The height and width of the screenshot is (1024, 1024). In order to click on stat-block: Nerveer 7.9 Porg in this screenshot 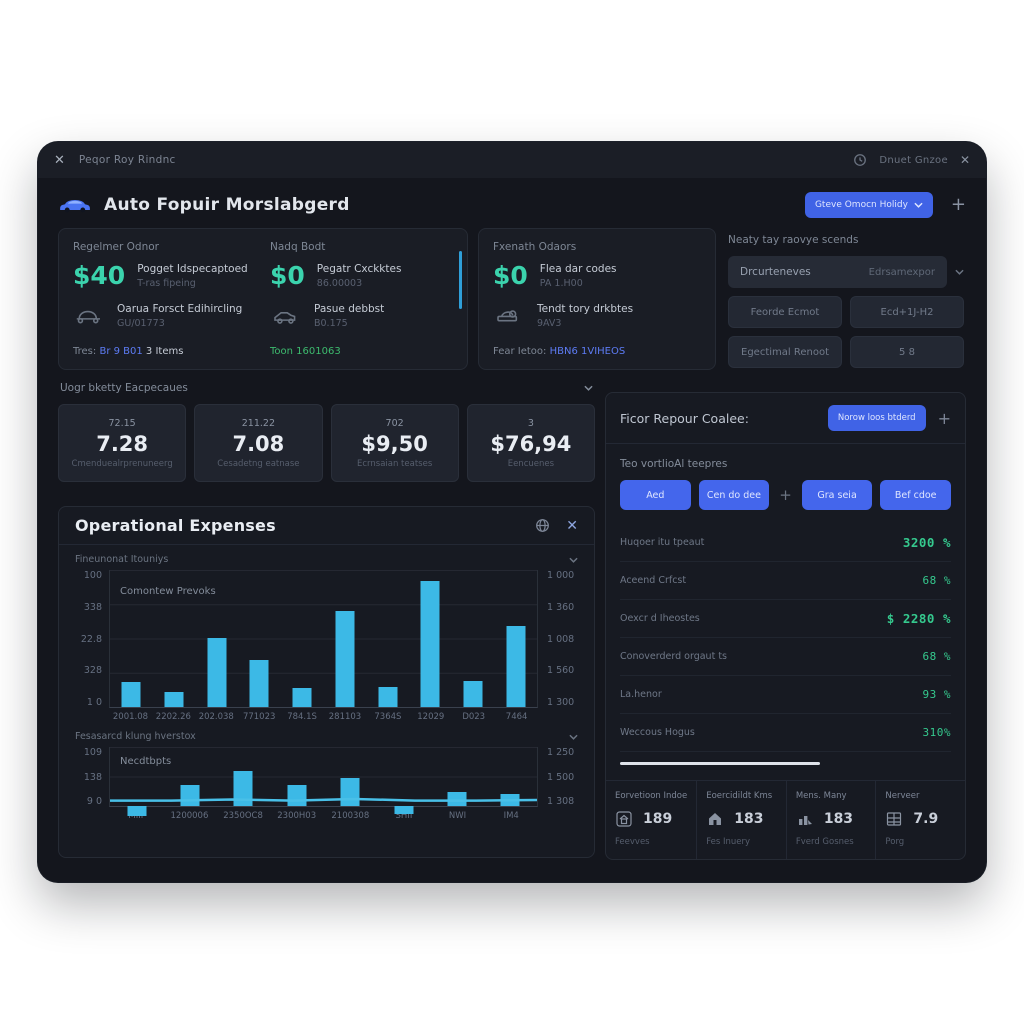, I will do `click(920, 820)`.